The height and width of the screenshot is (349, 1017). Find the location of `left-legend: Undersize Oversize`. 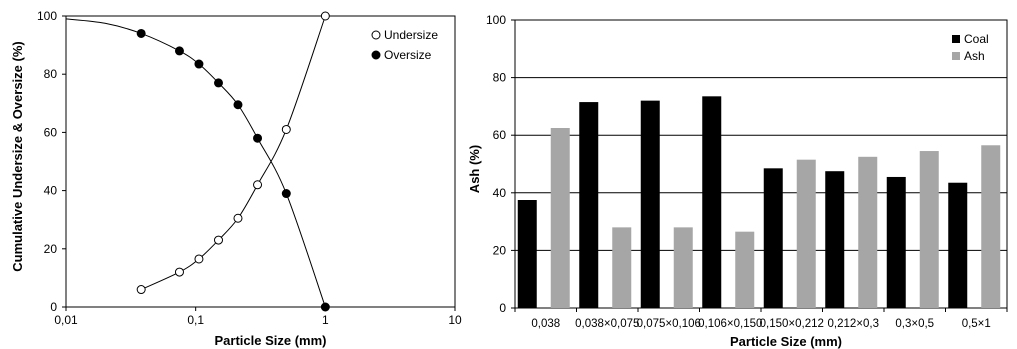

left-legend: Undersize Oversize is located at coordinates (404, 45).